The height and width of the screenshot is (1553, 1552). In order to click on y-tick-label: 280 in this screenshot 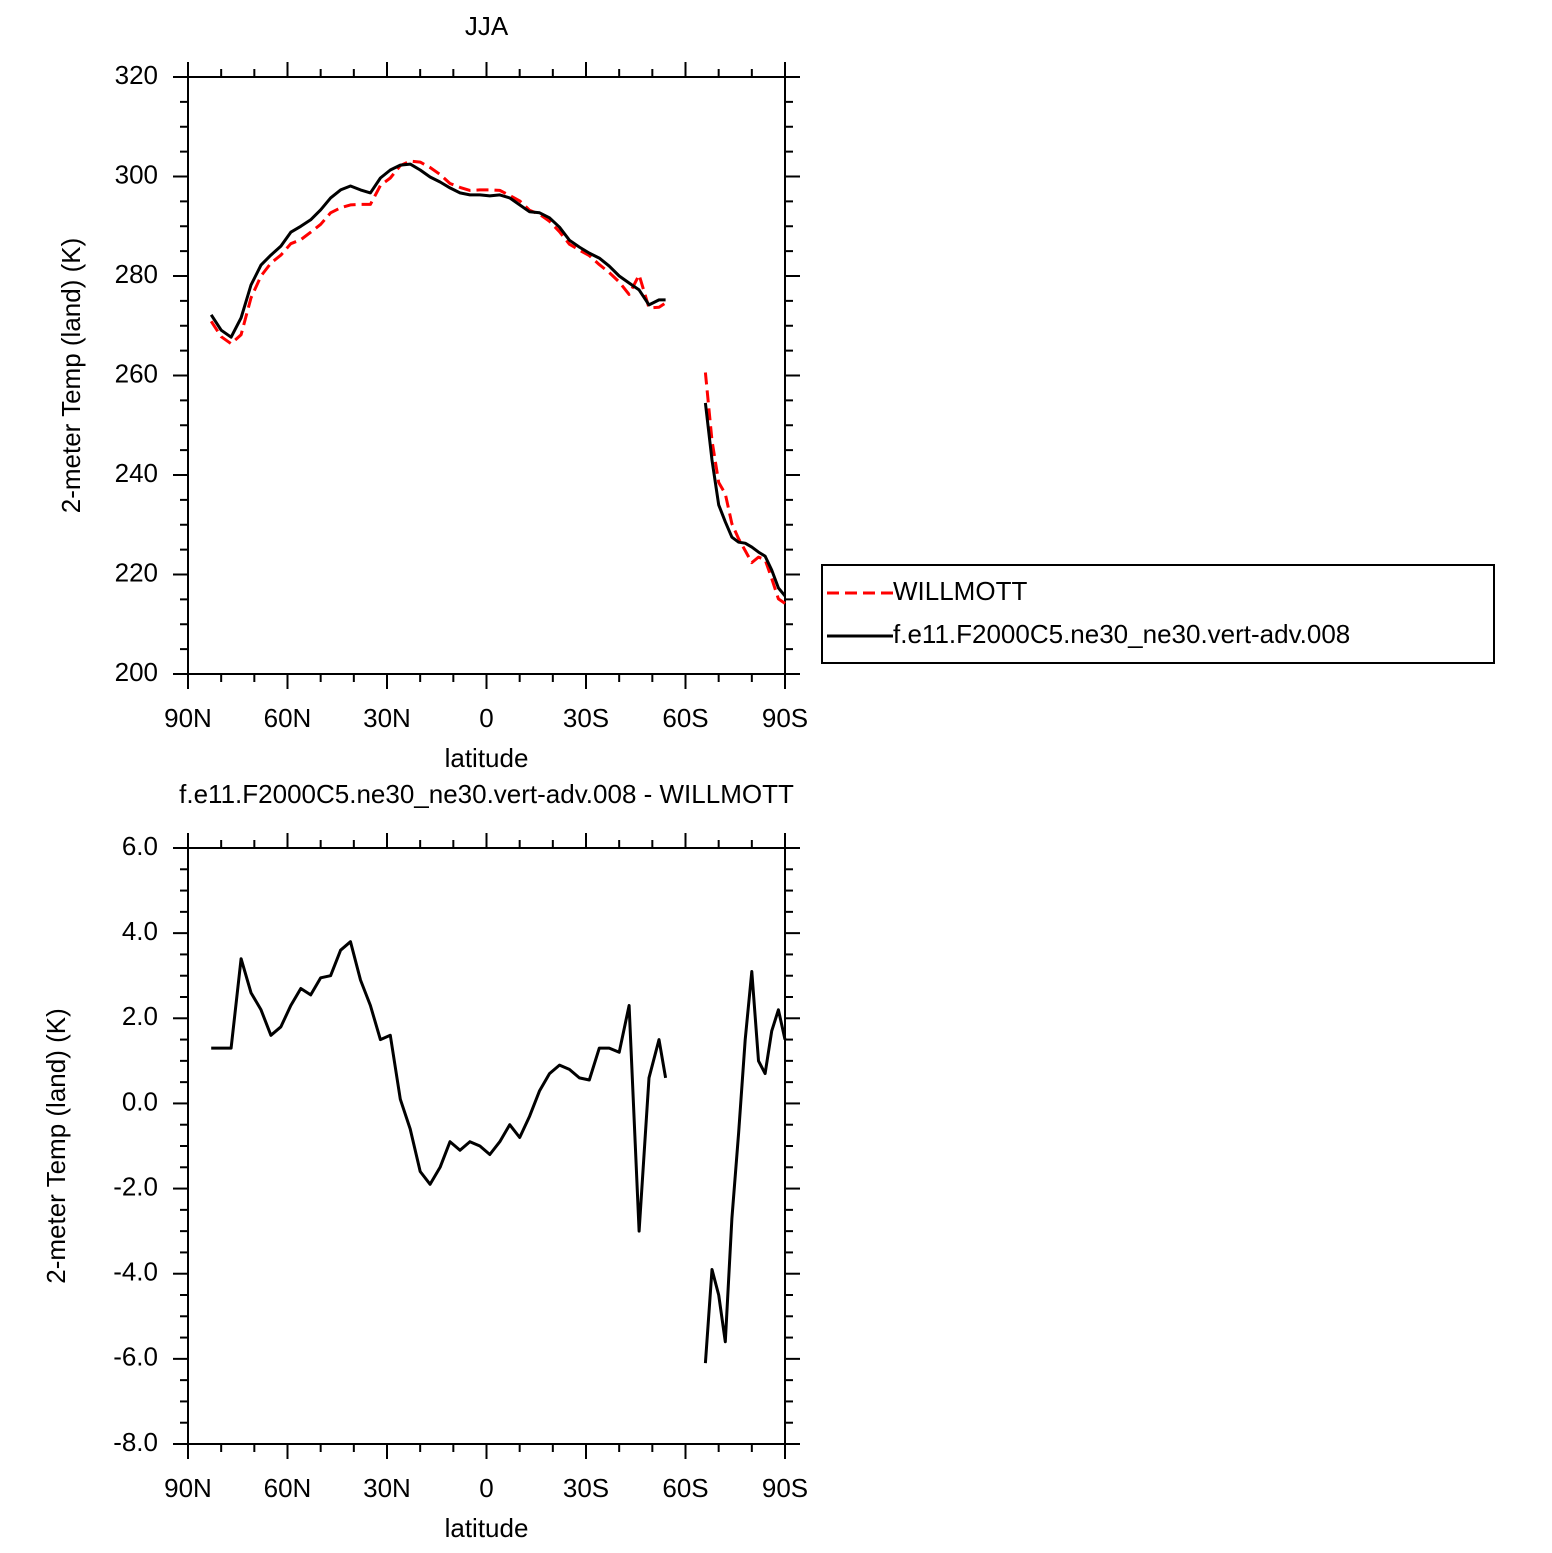, I will do `click(136, 274)`.